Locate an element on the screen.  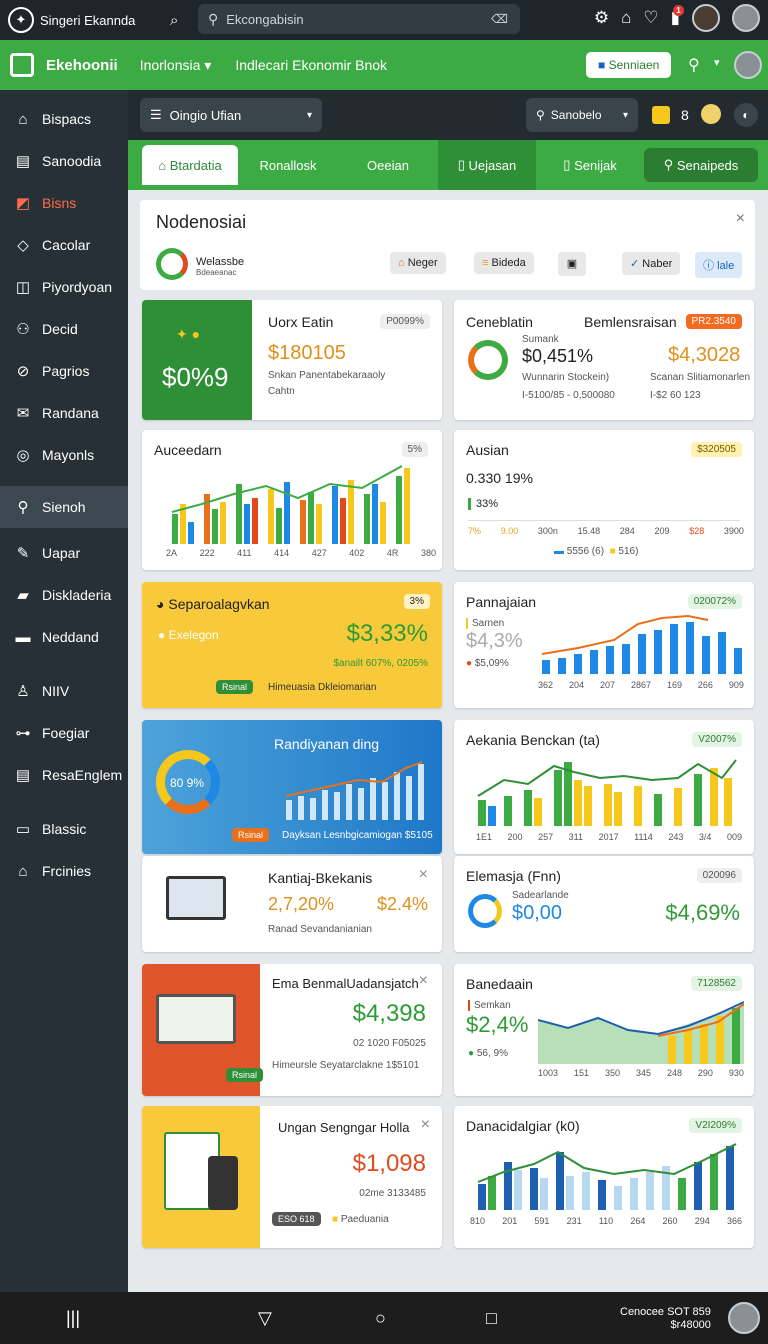
x-tick: 2017 is located at coordinates (608, 837).